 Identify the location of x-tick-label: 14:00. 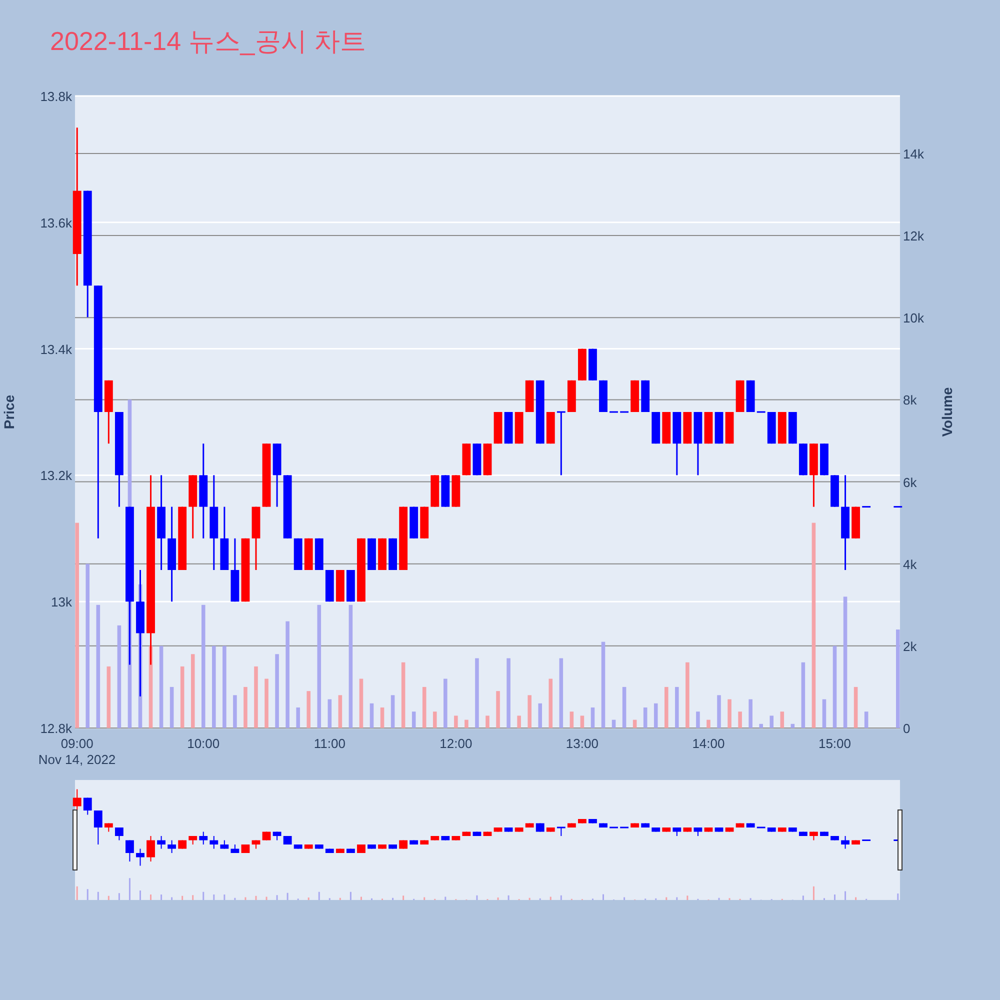
(708, 743).